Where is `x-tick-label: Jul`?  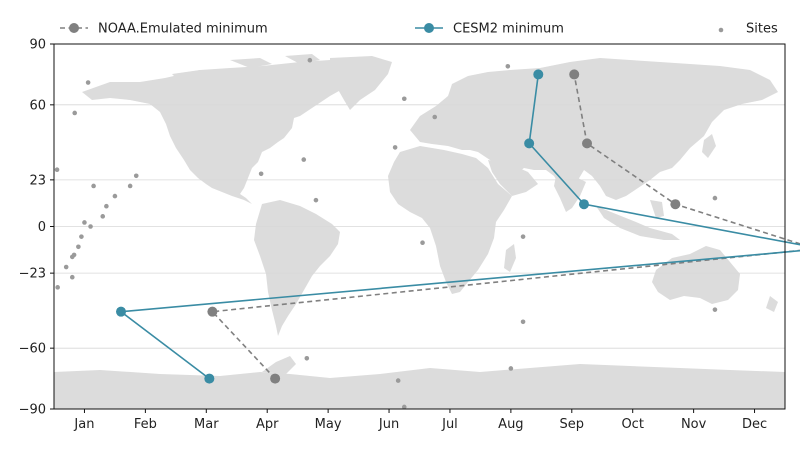 x-tick-label: Jul is located at coordinates (449, 424).